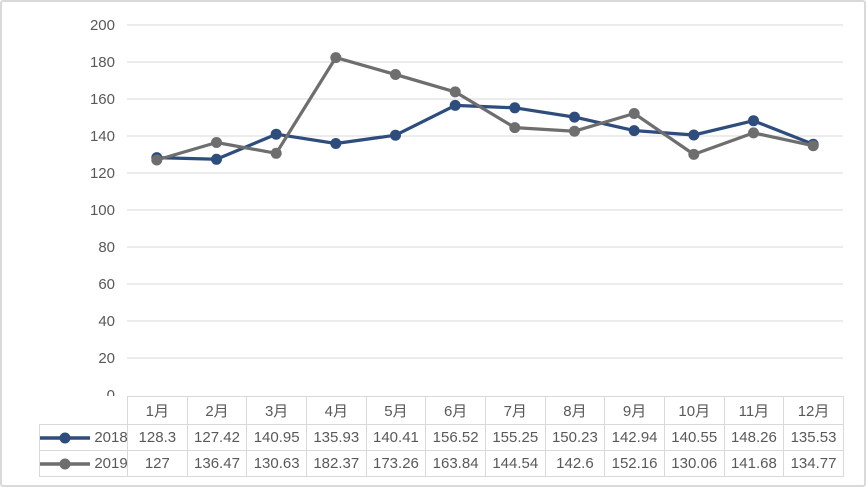 Image resolution: width=866 pixels, height=487 pixels. Describe the element at coordinates (336, 437) in the screenshot. I see `value-cell: 135.93` at that location.